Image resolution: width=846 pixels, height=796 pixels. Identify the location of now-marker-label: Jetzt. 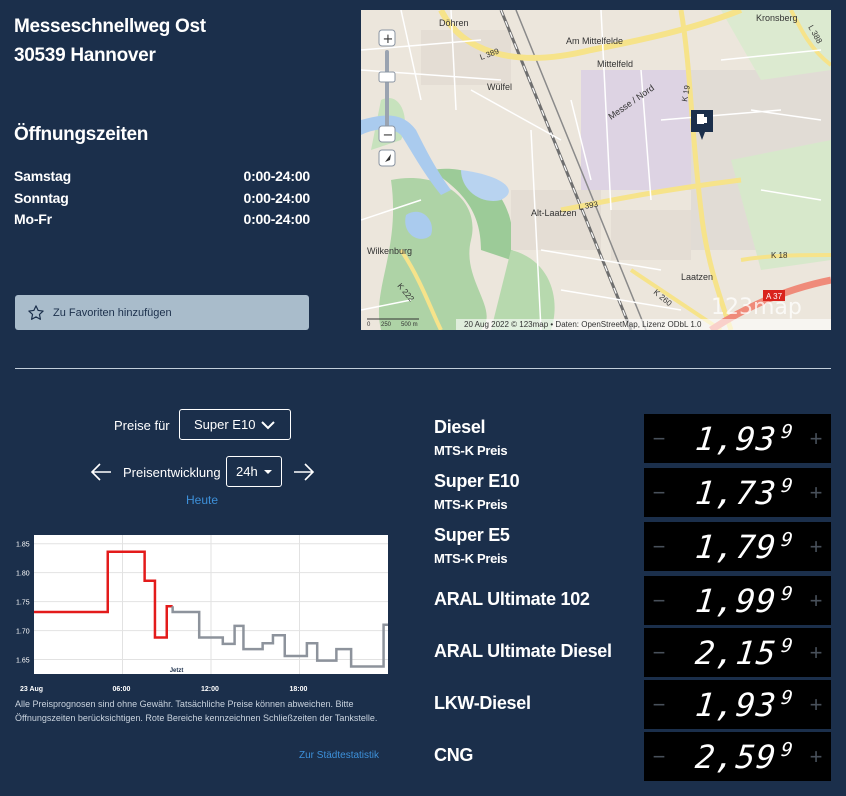
(177, 671).